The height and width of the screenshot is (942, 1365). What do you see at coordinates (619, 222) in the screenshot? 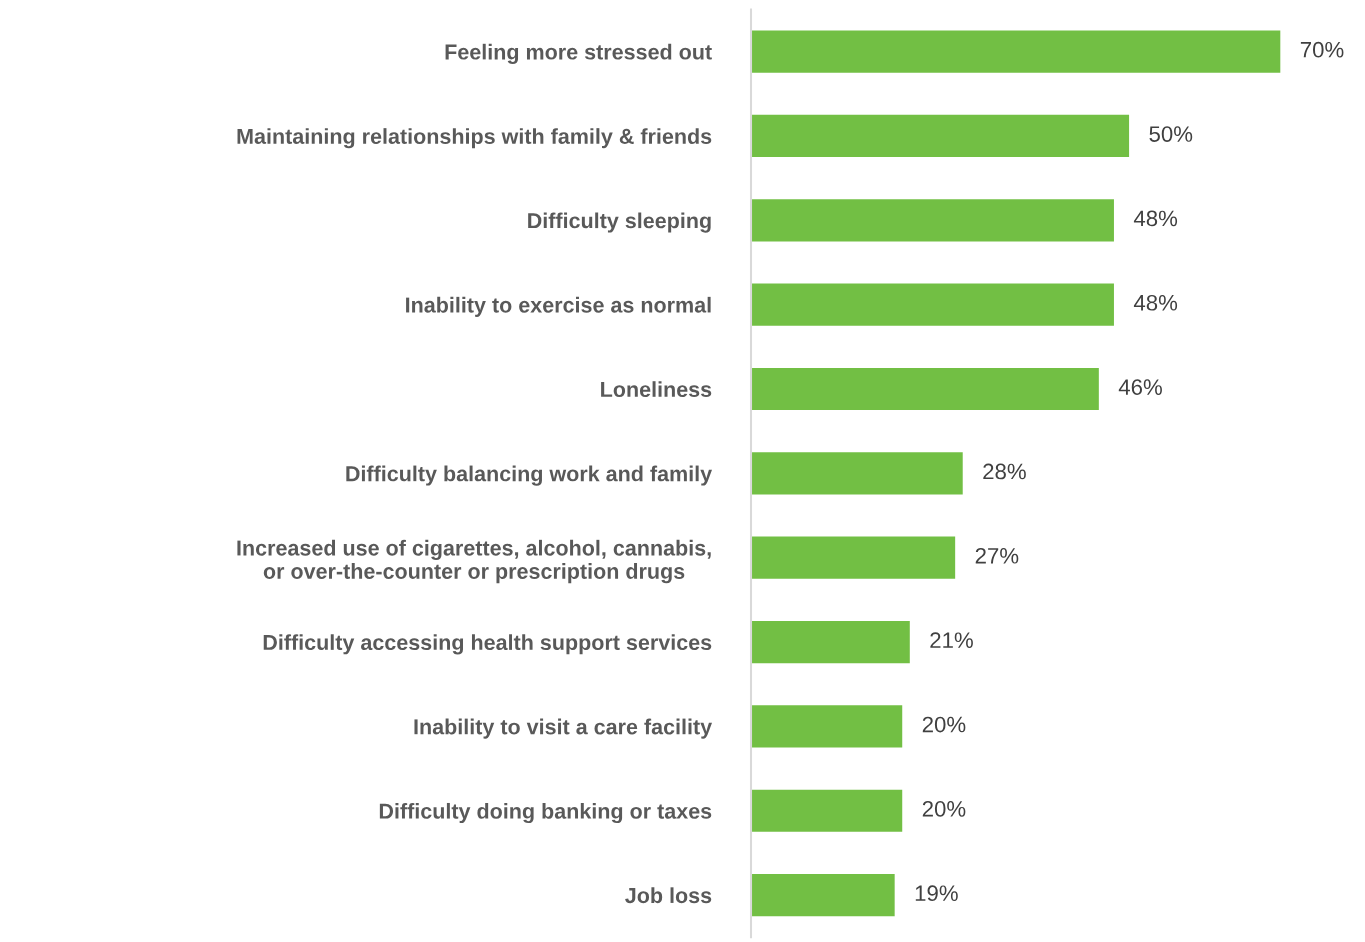
I see `y-tick-label: Difficulty sleeping` at bounding box center [619, 222].